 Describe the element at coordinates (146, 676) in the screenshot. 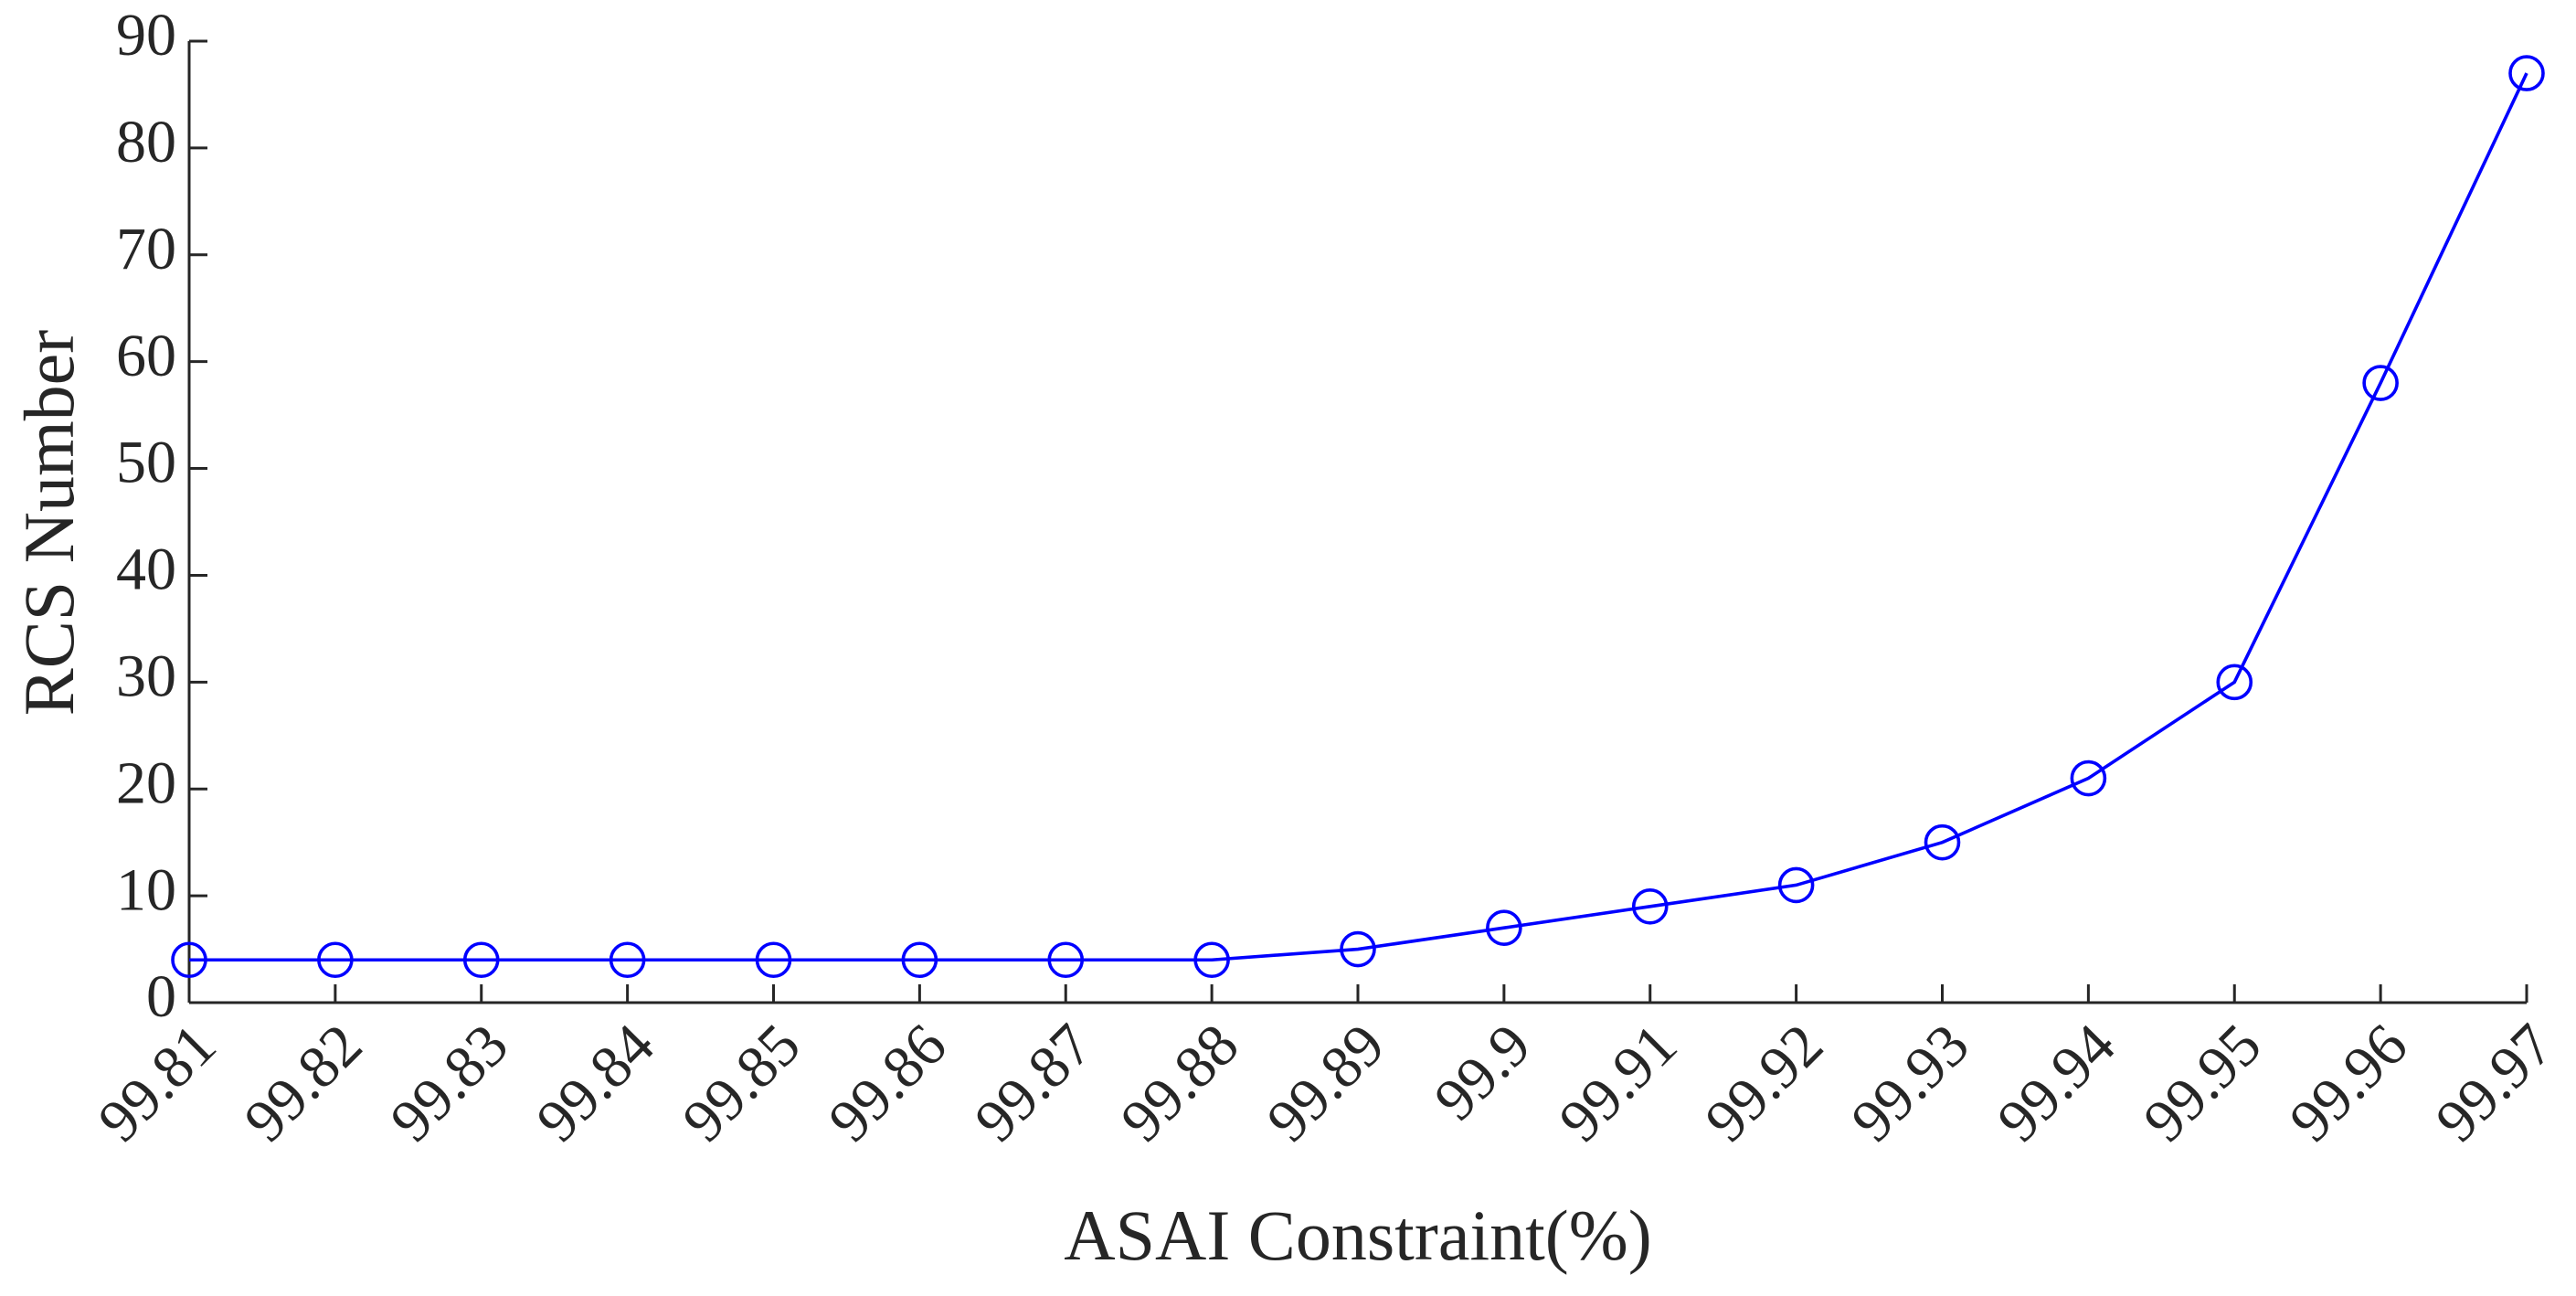

I see `y-tick-label: 30` at that location.